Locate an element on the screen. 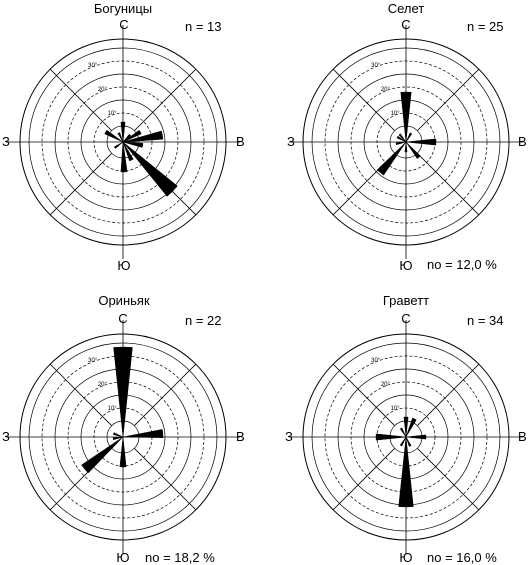 The image size is (529, 565). no-orientation-share: no = 18,2 % is located at coordinates (180, 557).